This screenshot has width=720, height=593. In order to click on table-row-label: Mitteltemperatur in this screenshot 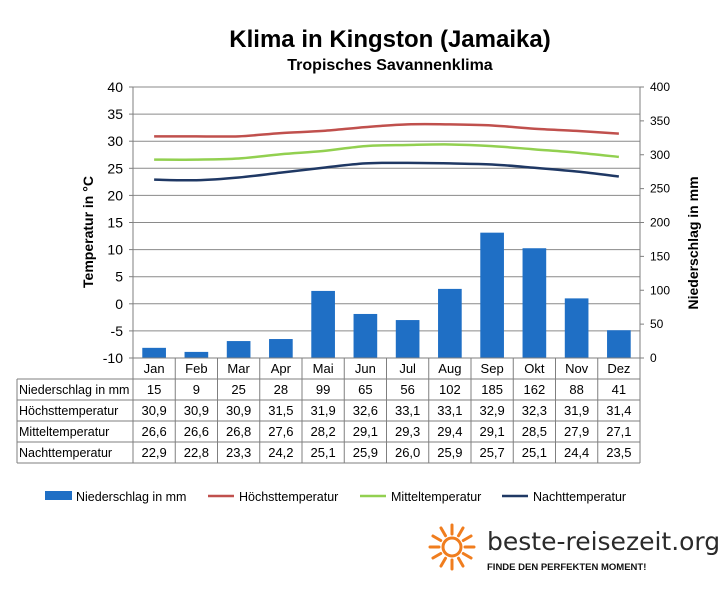, I will do `click(64, 432)`.